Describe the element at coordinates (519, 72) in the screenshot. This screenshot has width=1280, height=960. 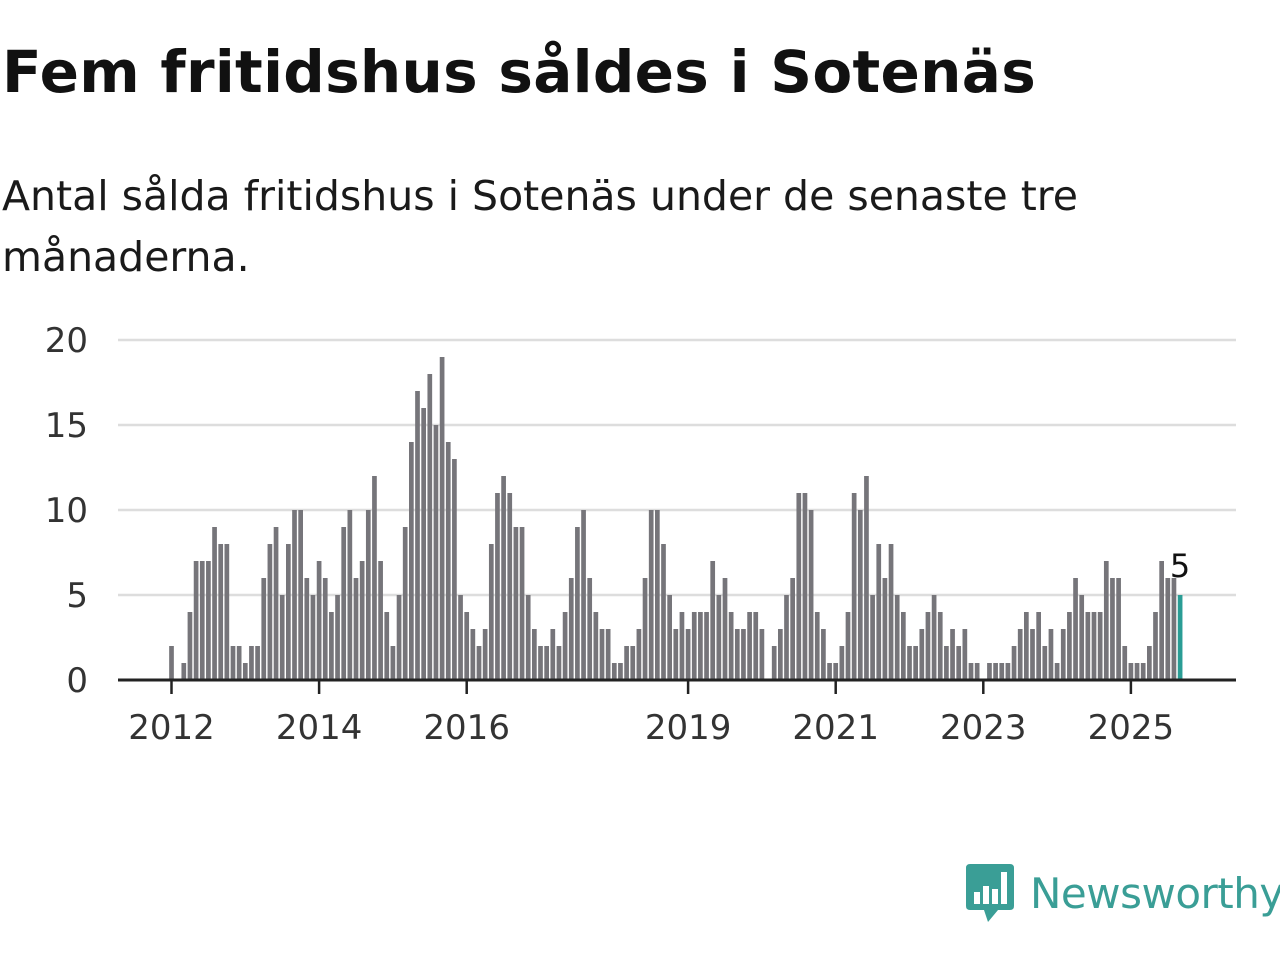
I see `chart-title: Fem fritidshus såldes i Sotenäs` at that location.